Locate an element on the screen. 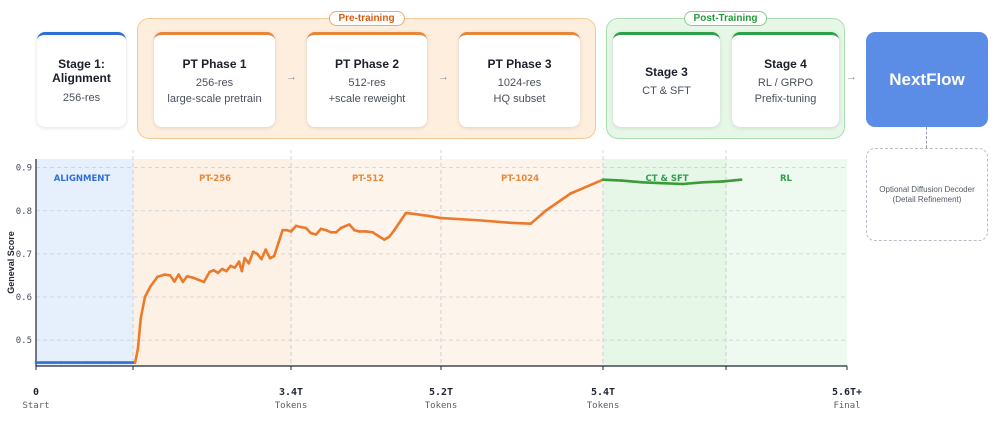 The height and width of the screenshot is (426, 996). pt-phase2-card: PT Phase 2 512-res +scale reweight is located at coordinates (367, 79).